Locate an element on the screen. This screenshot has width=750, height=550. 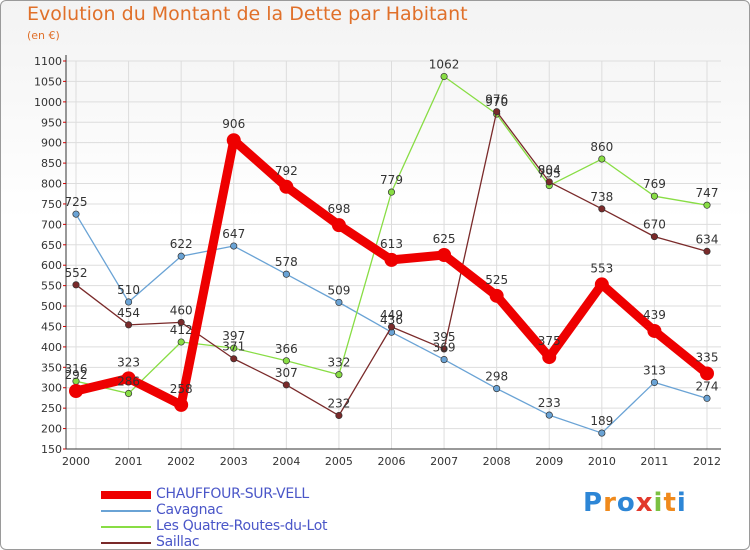
data-label: 698 is located at coordinates (338, 209).